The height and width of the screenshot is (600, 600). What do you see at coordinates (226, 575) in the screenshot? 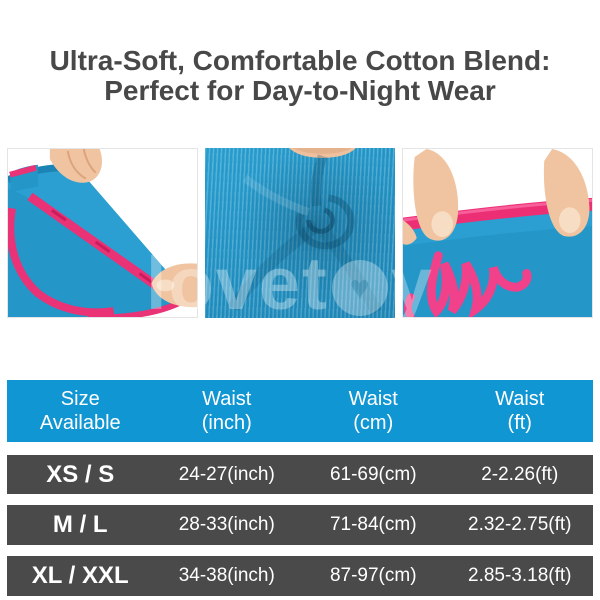
I see `waist-inch-value: 34-38(inch)` at bounding box center [226, 575].